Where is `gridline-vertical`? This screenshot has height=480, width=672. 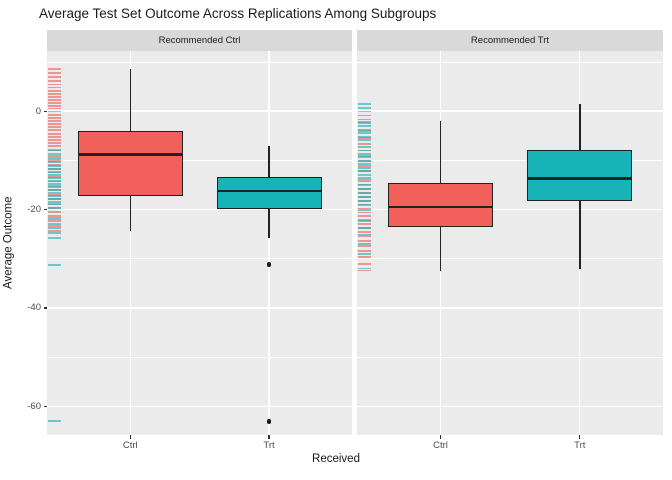
gridline-vertical is located at coordinates (130, 243).